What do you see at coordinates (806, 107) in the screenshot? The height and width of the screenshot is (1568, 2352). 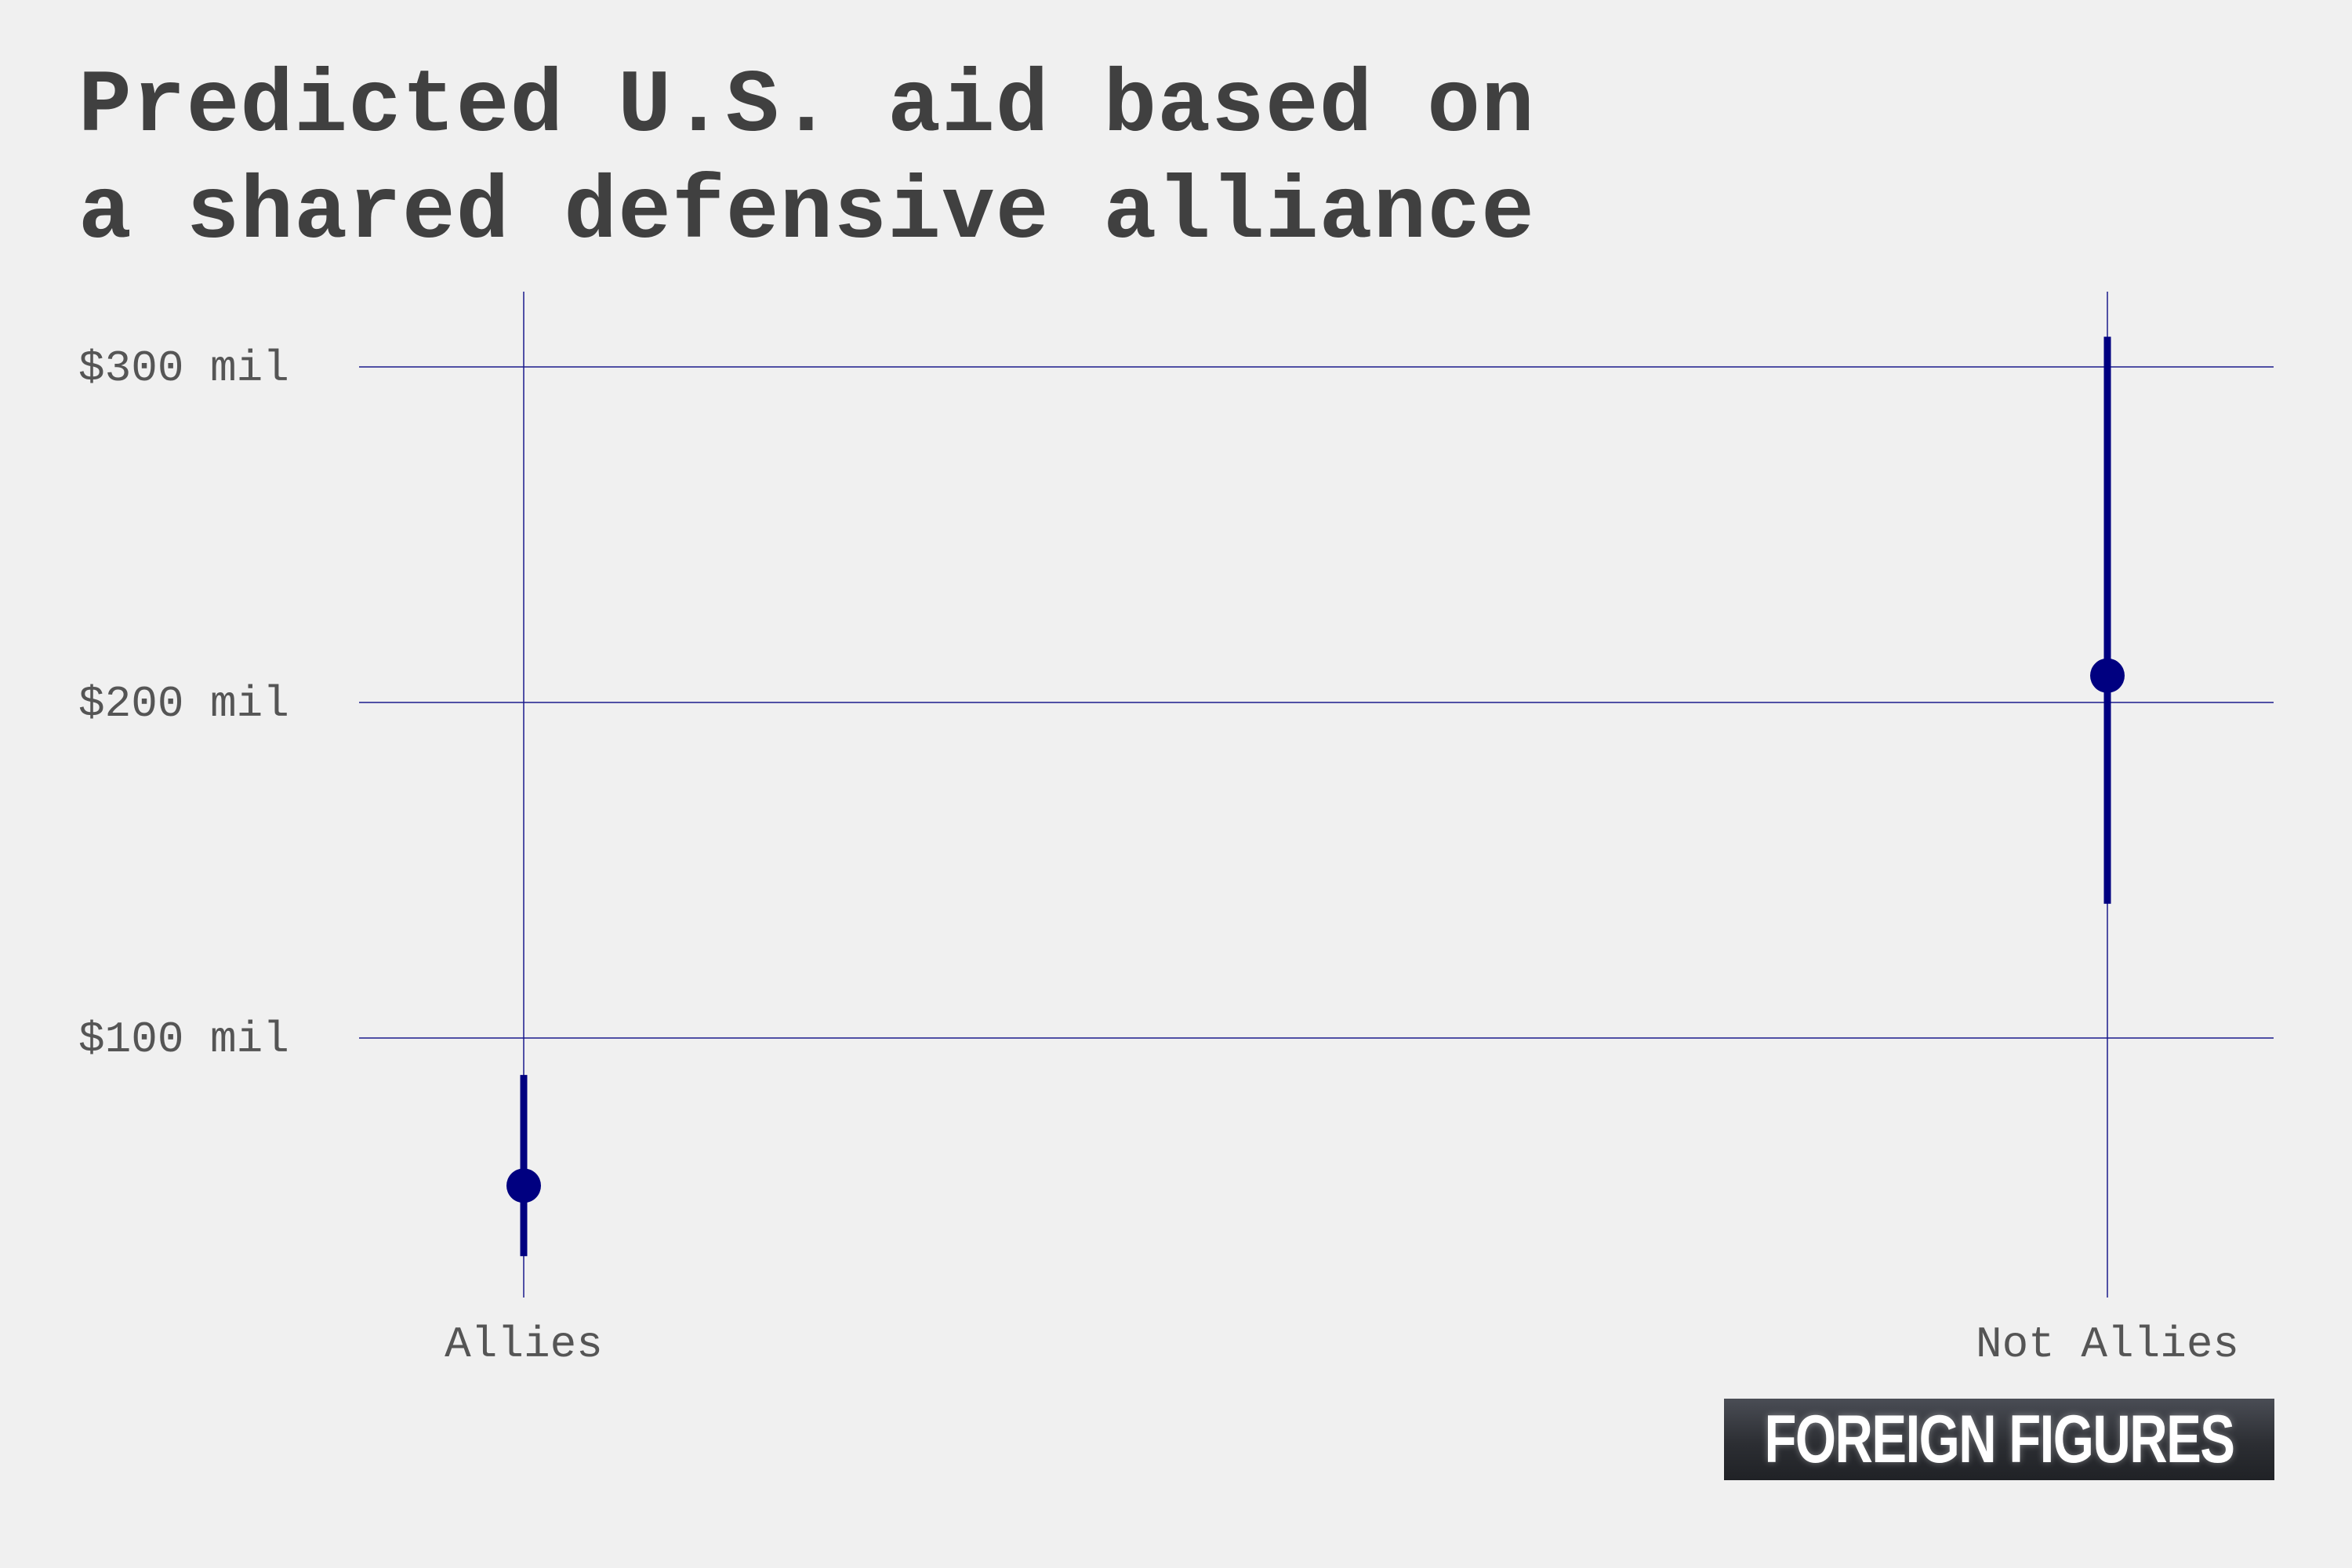 I see `title-line-1: Predicted U.S. aid based on` at bounding box center [806, 107].